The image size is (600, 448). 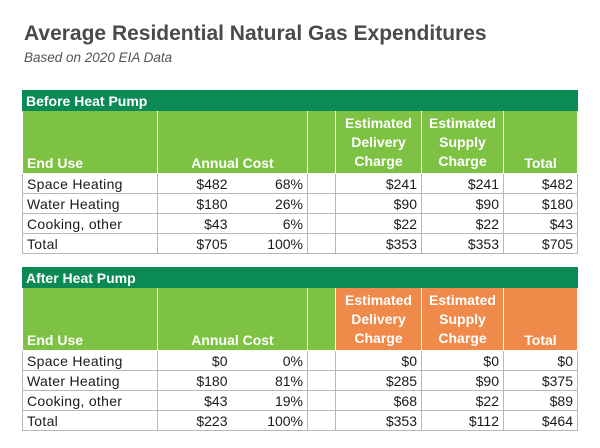 What do you see at coordinates (462, 420) in the screenshot?
I see `supply-charge-cell: $112` at bounding box center [462, 420].